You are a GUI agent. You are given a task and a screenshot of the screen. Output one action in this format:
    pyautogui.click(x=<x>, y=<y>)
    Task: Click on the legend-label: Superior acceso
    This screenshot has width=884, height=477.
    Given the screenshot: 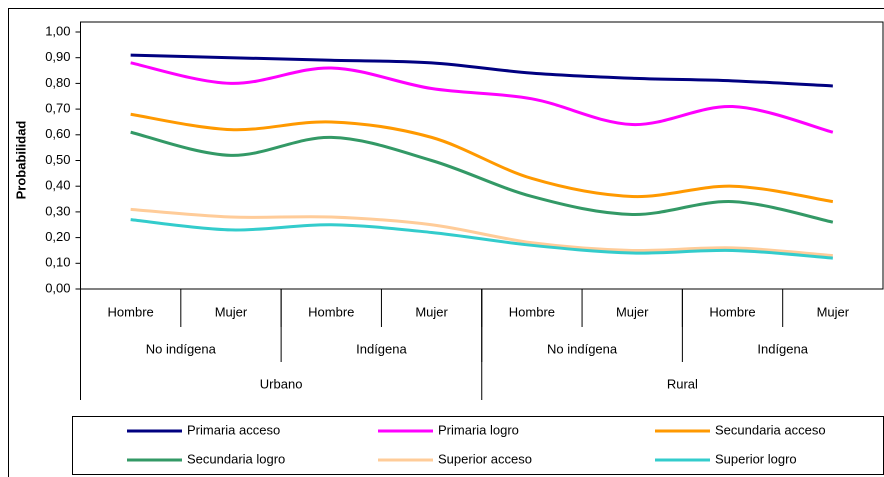 What is the action you would take?
    pyautogui.click(x=485, y=458)
    